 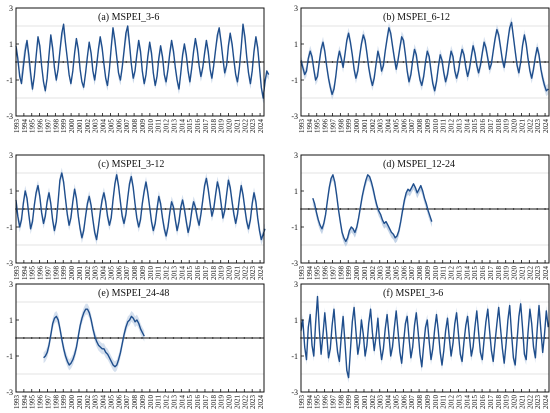 What do you see at coordinates (436, 273) in the screenshot?
I see `x-tick-label: 2010` at bounding box center [436, 273].